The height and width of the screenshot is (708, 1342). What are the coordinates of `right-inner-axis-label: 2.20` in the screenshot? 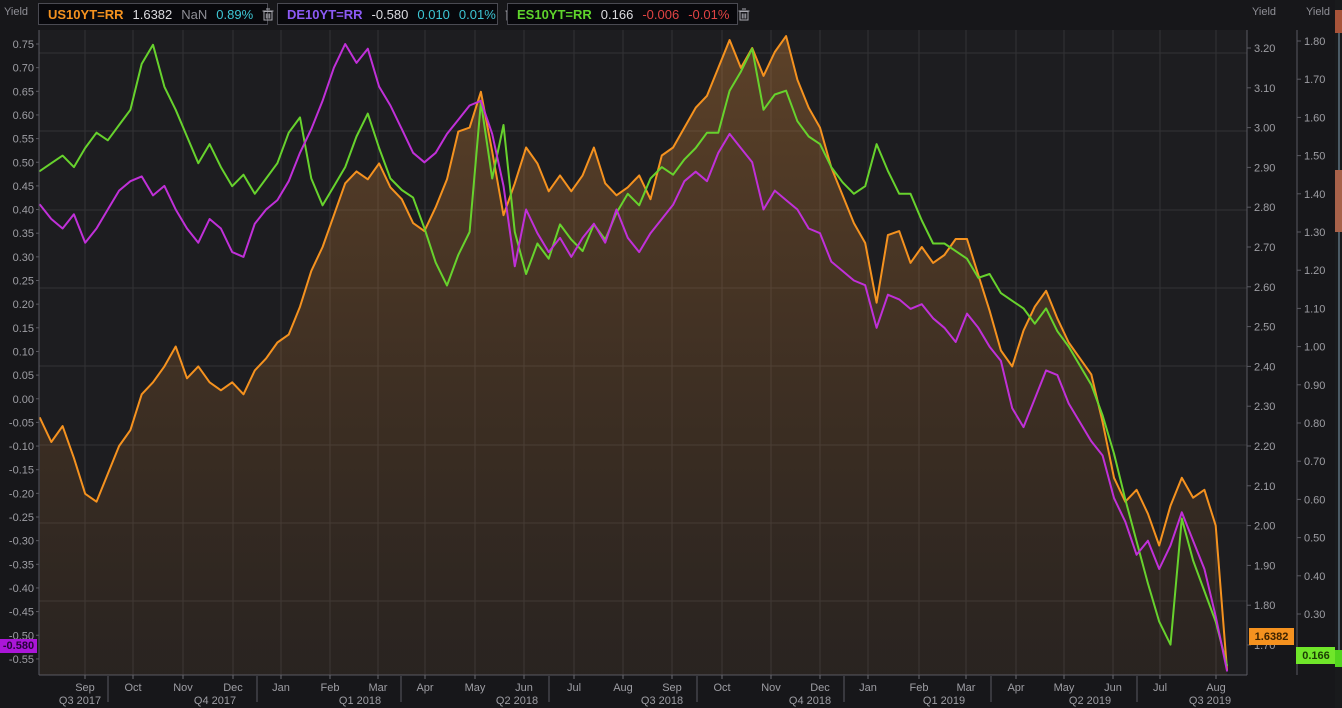 It's located at (1264, 447).